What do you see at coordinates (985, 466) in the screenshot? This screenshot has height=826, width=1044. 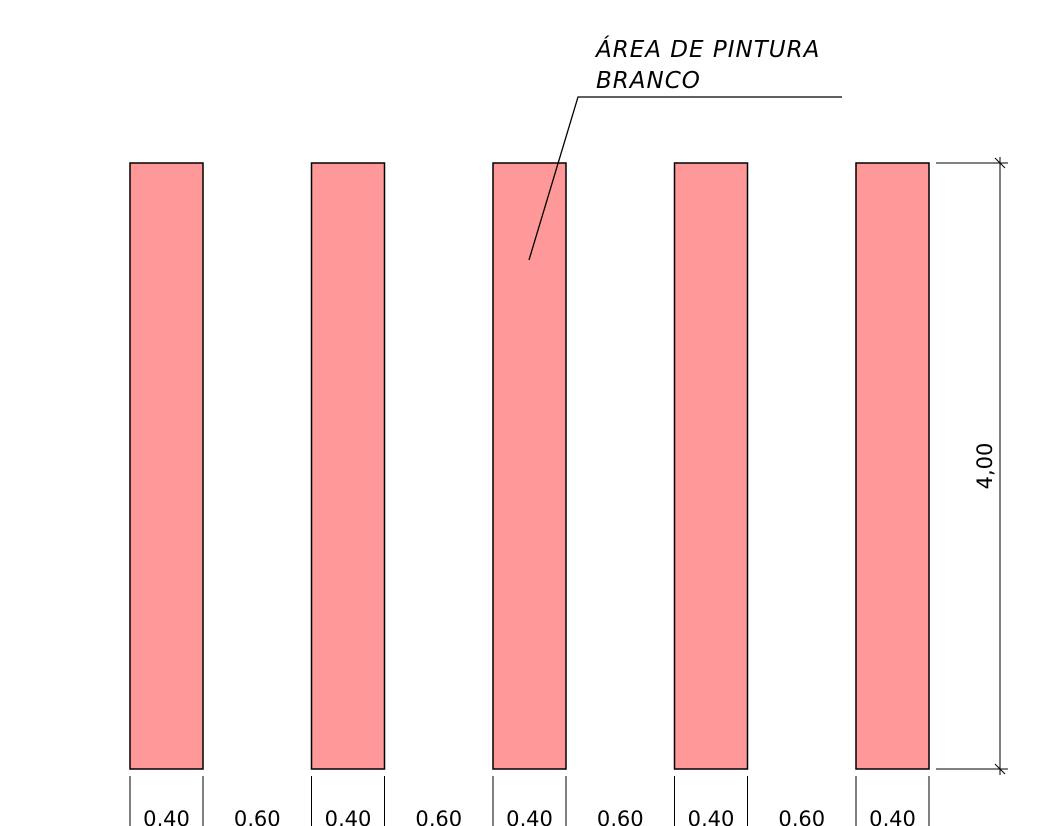 I see `height-dimension-label: 4,00` at bounding box center [985, 466].